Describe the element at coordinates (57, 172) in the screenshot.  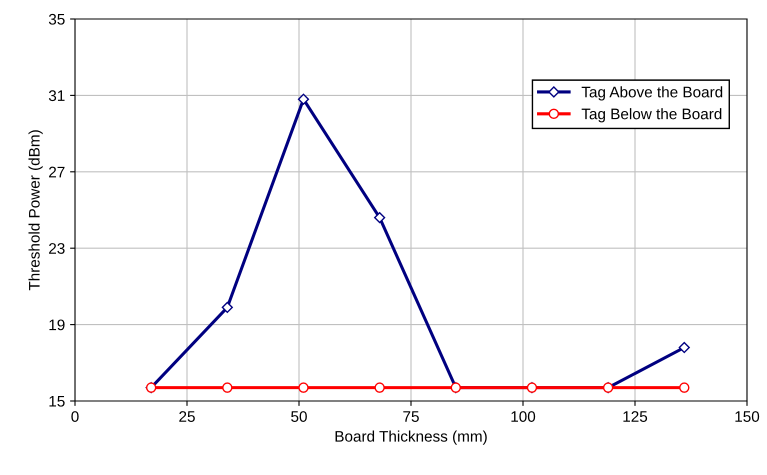
I see `y-tick-label: 27` at that location.